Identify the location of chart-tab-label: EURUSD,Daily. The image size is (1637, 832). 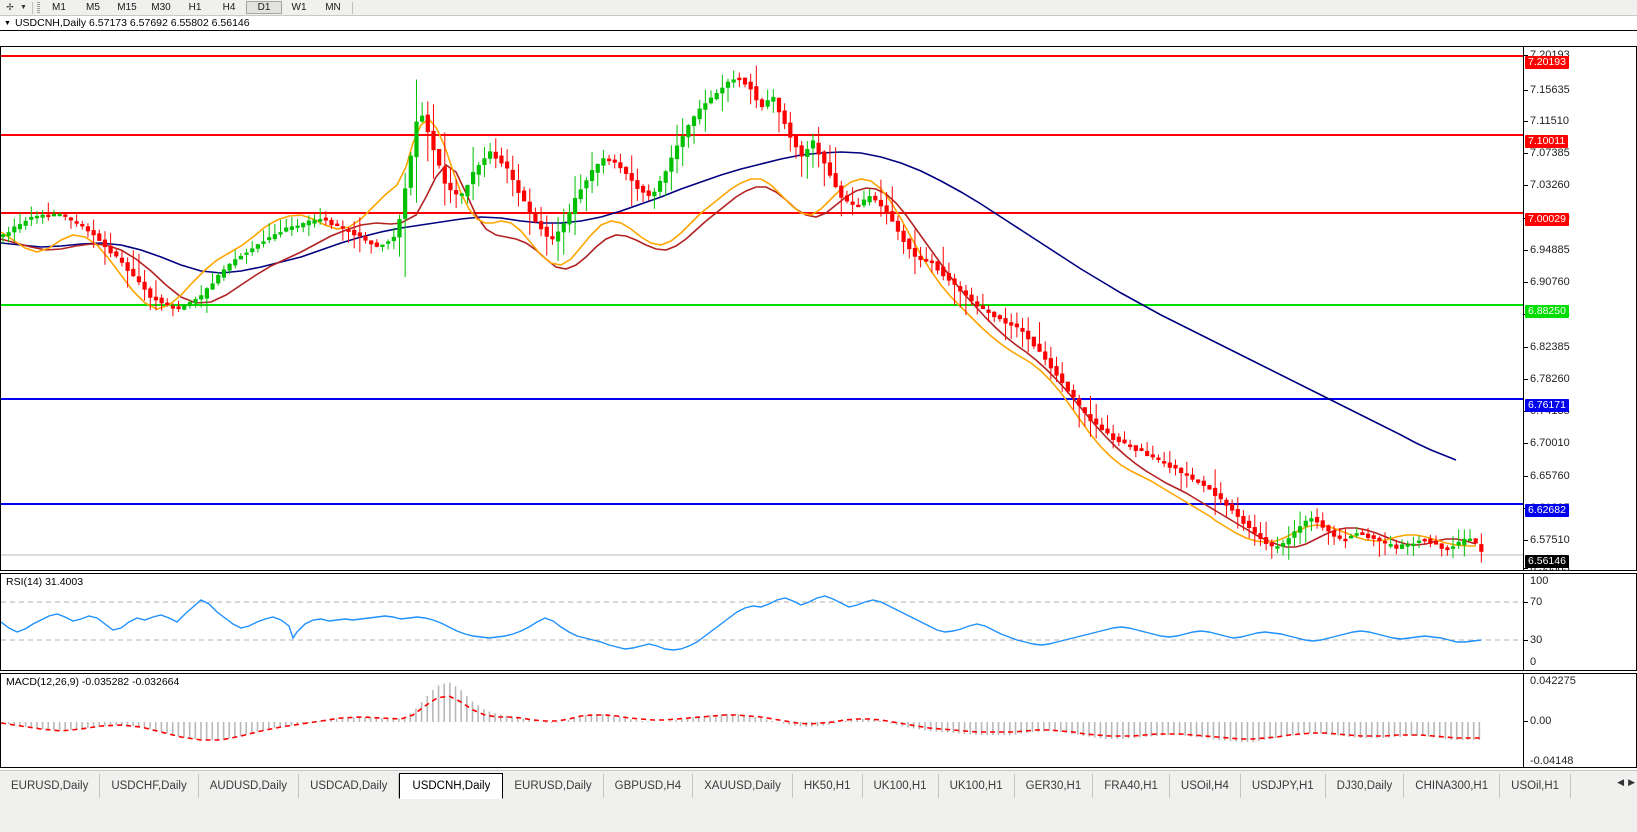
(553, 786).